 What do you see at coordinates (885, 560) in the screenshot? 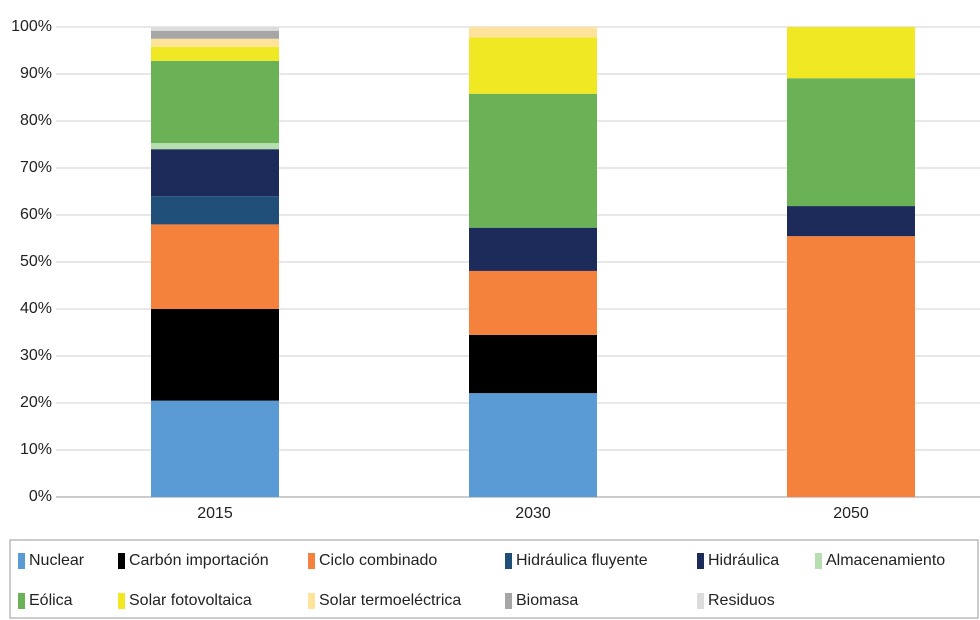
I see `legend-label: Almacenamiento` at bounding box center [885, 560].